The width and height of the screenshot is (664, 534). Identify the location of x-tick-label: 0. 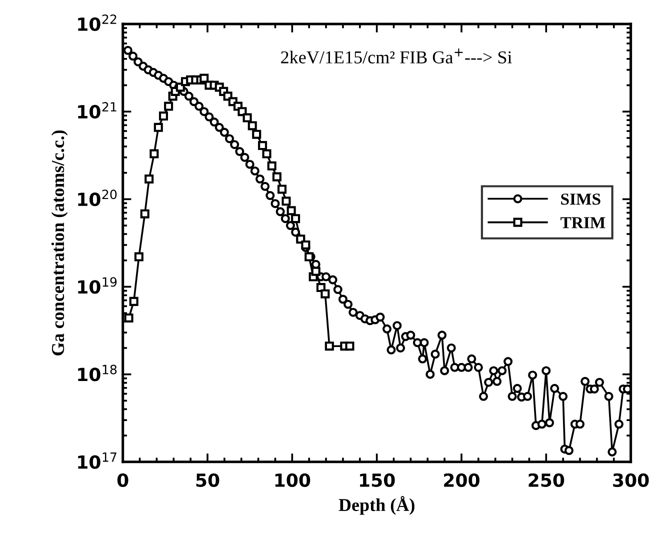
(122, 480).